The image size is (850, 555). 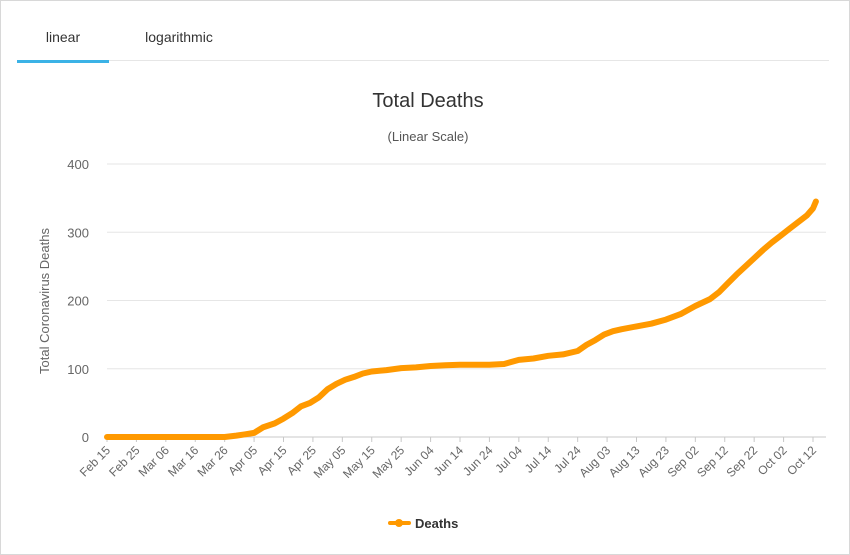 What do you see at coordinates (212, 461) in the screenshot?
I see `x-tick-label: Mar 26` at bounding box center [212, 461].